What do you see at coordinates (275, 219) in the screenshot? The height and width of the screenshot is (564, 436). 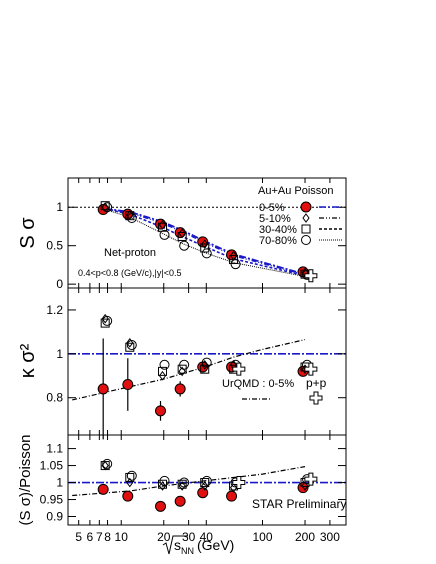 I see `legend-label-1: 5-10%` at bounding box center [275, 219].